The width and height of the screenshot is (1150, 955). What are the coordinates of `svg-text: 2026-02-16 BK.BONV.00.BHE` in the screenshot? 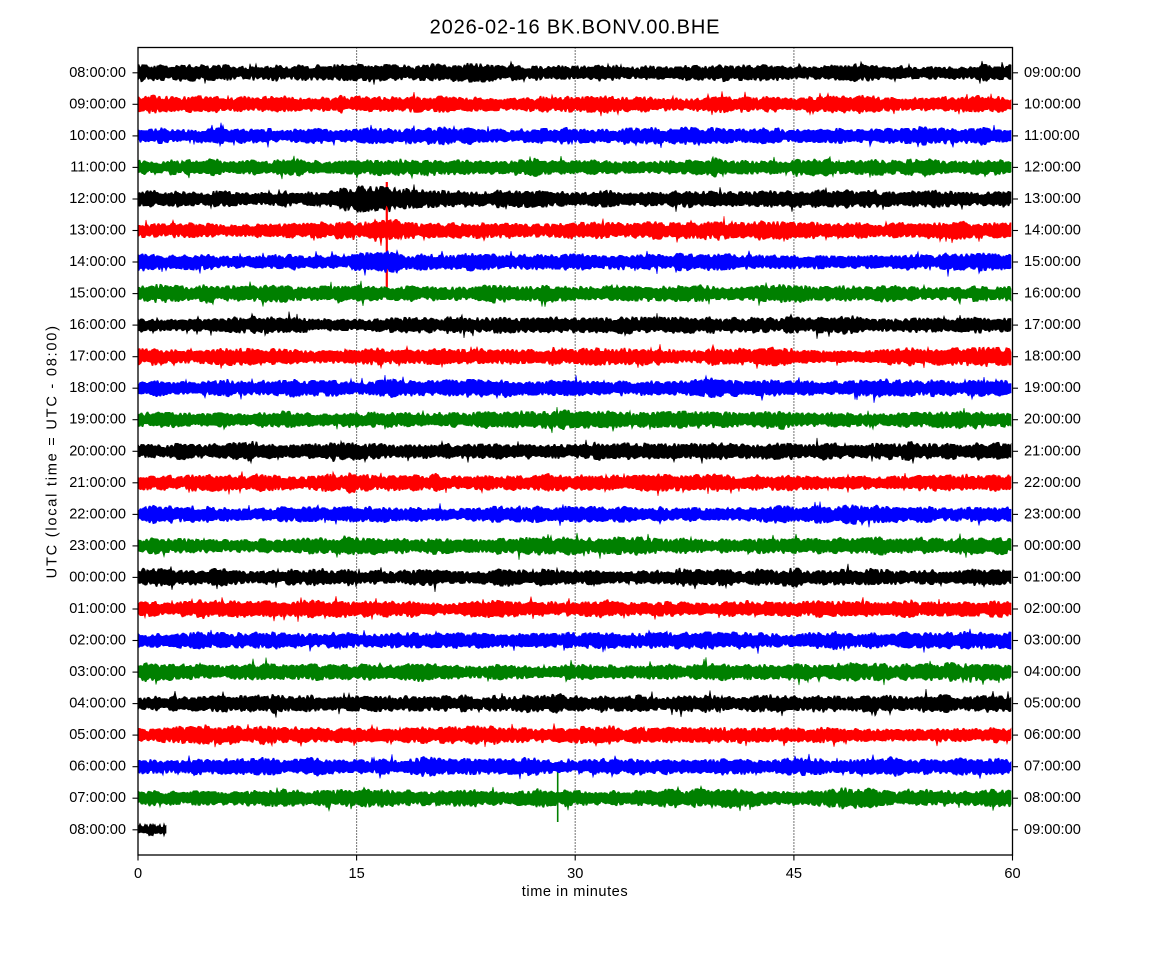 It's located at (575, 28).